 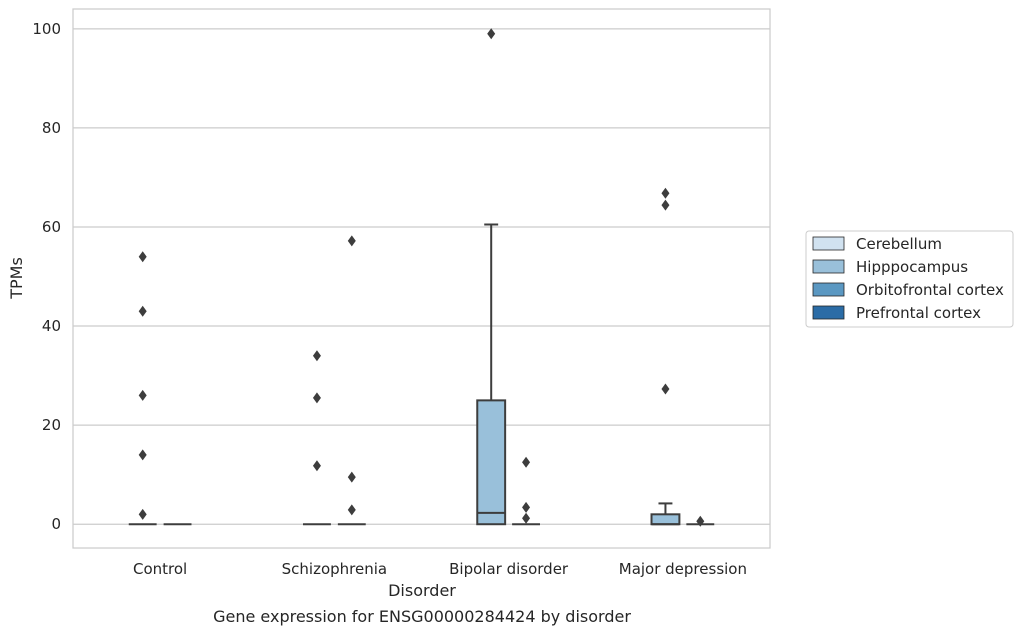 I want to click on legend-label: Prefrontal cortex, so click(x=918, y=313).